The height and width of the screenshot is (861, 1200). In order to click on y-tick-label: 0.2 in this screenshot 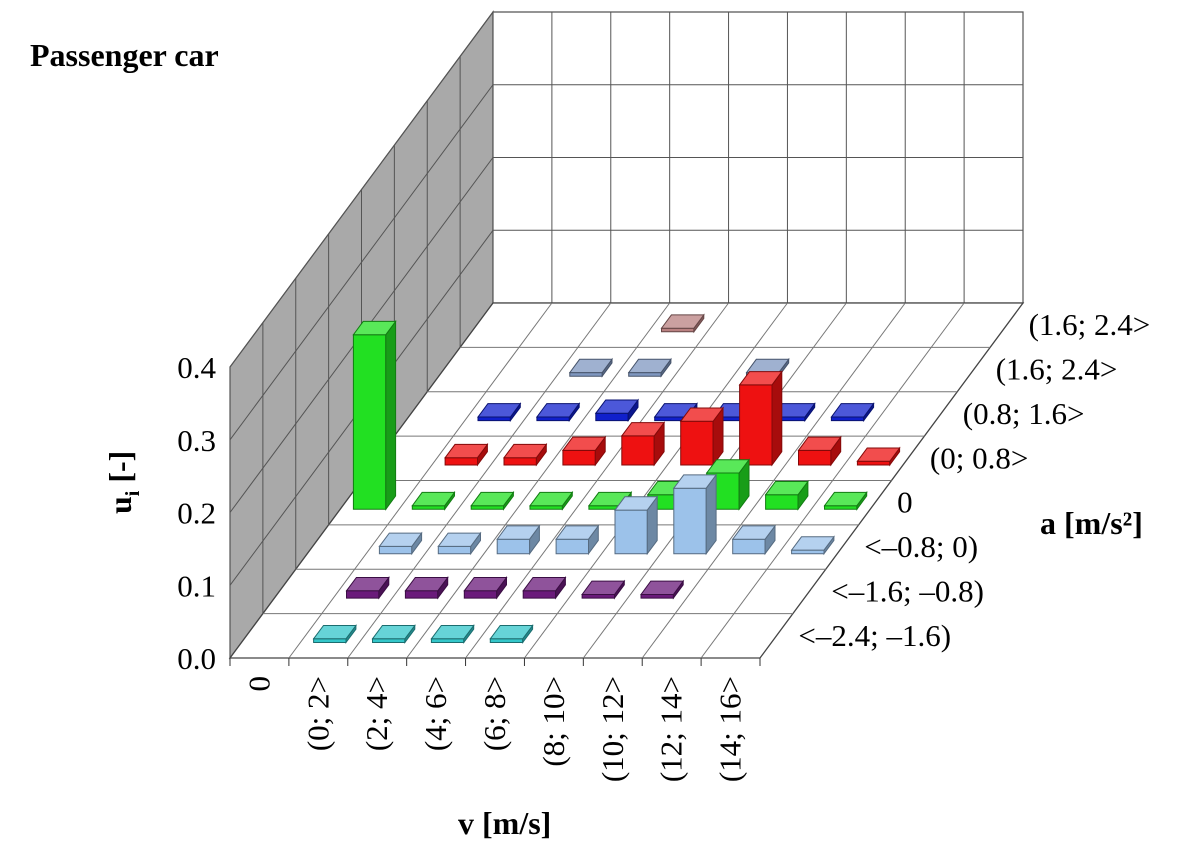, I will do `click(196, 513)`.